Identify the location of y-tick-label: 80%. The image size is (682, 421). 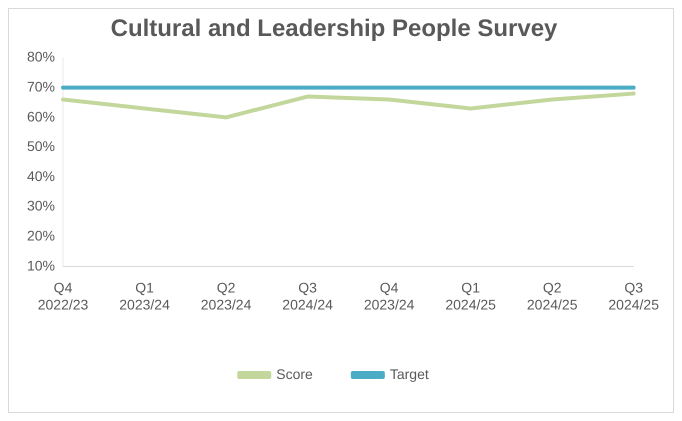
(41, 56).